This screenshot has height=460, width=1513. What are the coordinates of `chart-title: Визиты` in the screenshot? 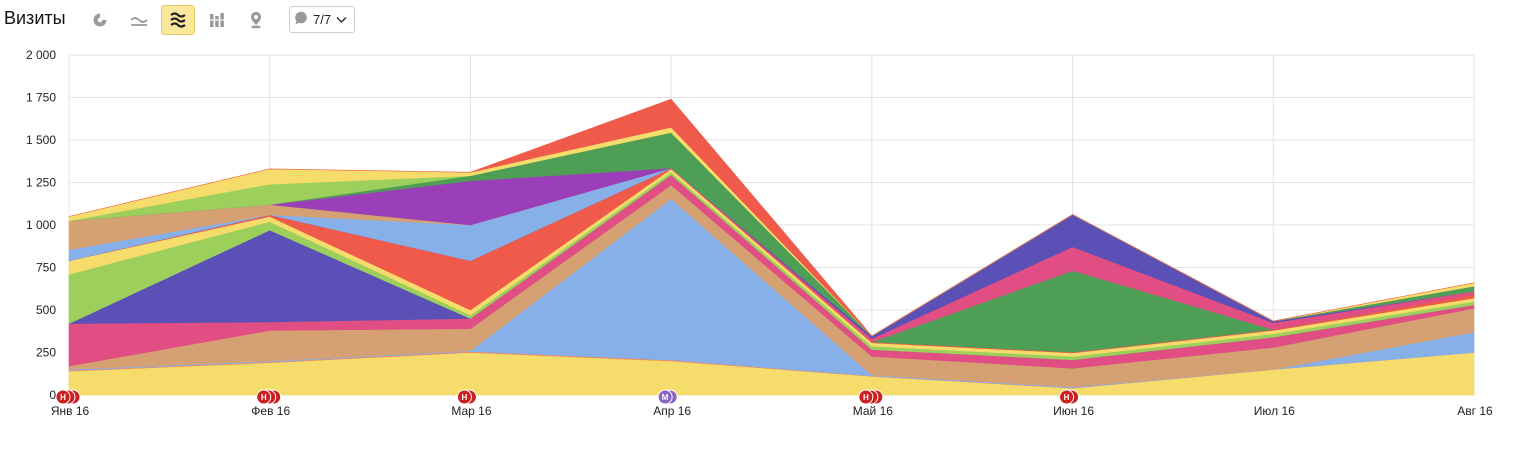 It's located at (35, 18).